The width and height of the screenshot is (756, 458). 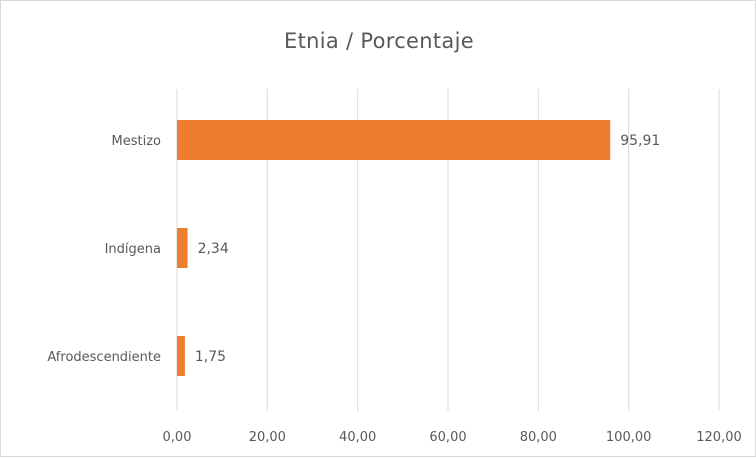 What do you see at coordinates (447, 437) in the screenshot?
I see `x-tick-label-3: 60,00` at bounding box center [447, 437].